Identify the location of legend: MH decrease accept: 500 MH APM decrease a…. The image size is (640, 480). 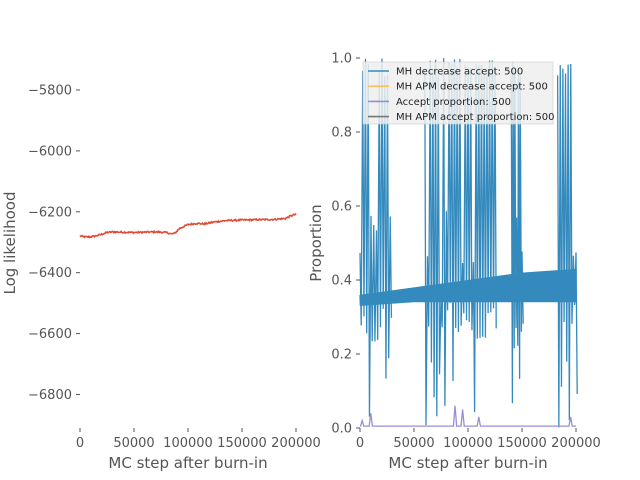
(458, 93).